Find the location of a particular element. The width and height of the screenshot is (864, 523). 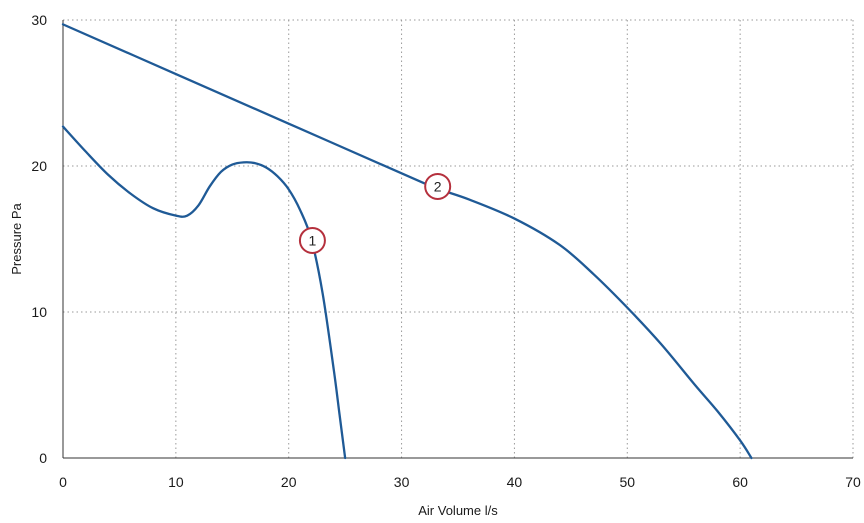

x-tick-label: 30 is located at coordinates (402, 482).